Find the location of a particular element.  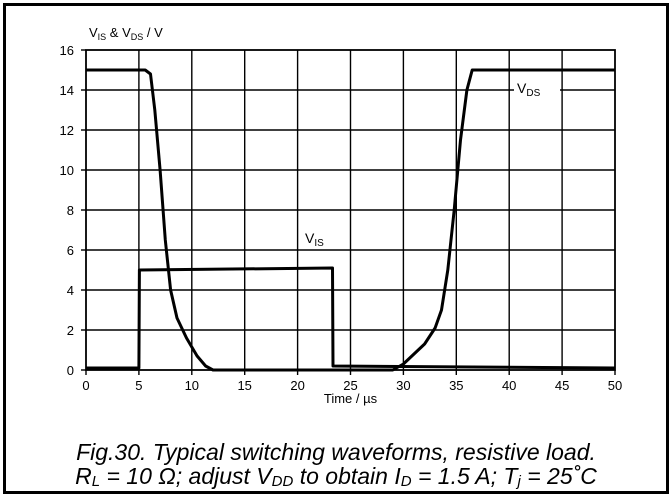

y-axis-label-text: & V is located at coordinates (118, 32).